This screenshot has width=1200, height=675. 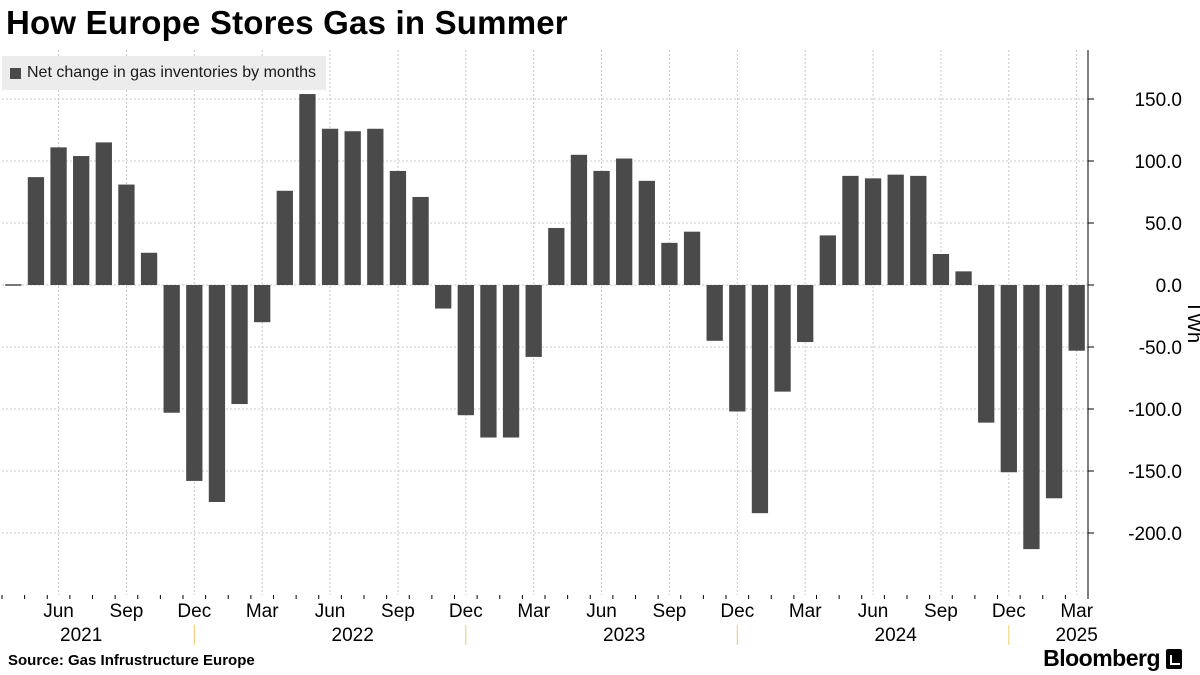 I want to click on bloomberg-terminal-icon, so click(x=1174, y=658).